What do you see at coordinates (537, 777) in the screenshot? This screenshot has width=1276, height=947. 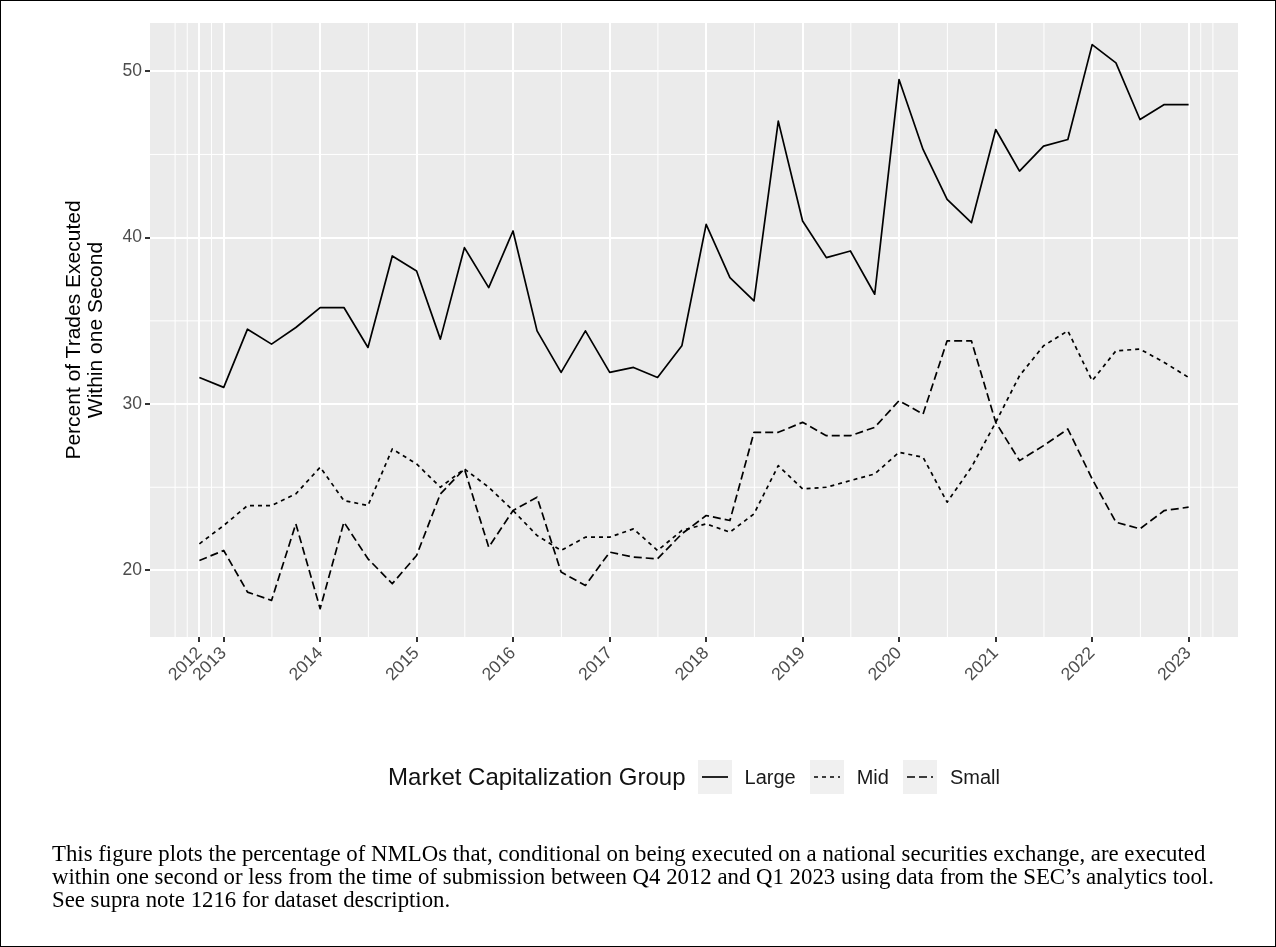 I see `legend-title: Market Capitalization Group` at bounding box center [537, 777].